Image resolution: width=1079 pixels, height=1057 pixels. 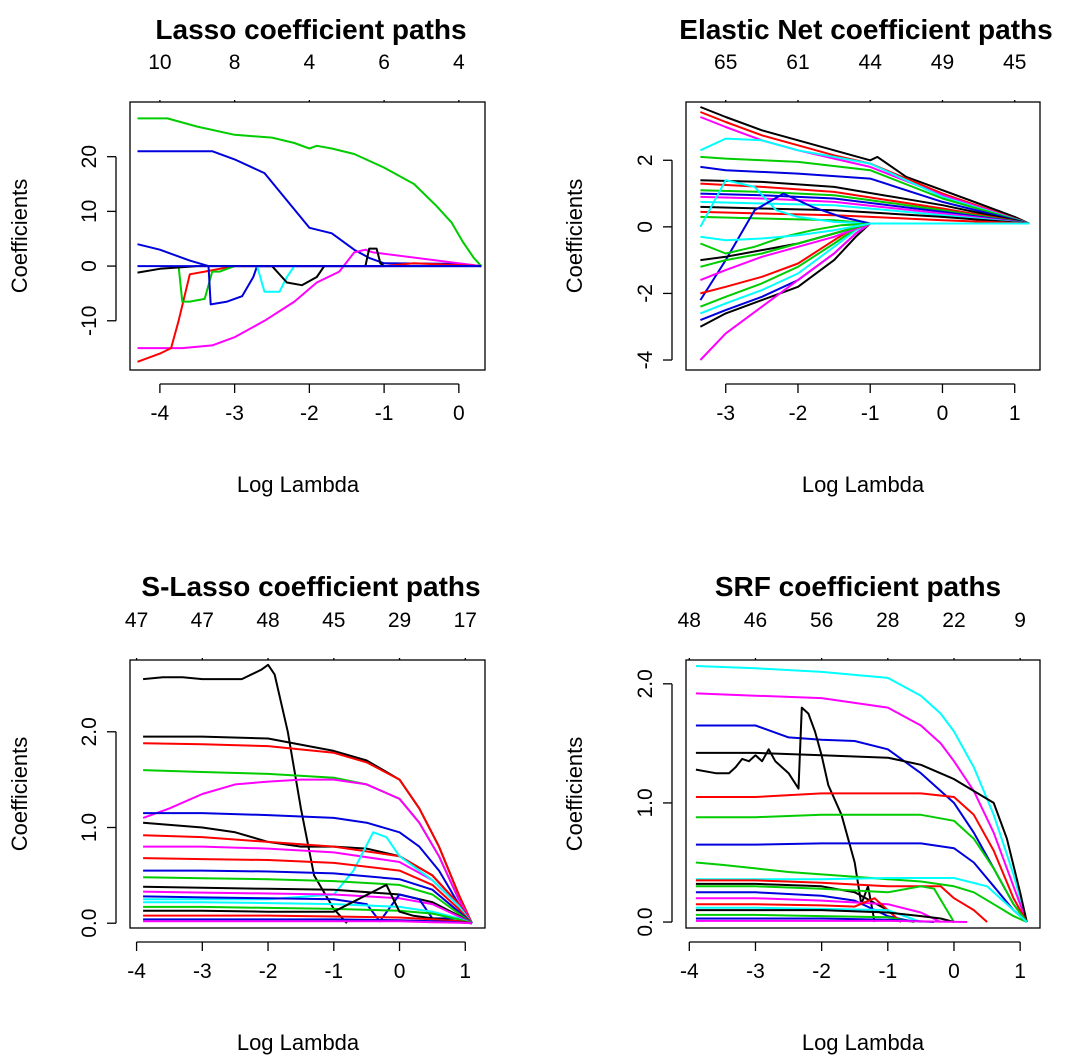 I want to click on srf-y-tick-label: 2.0, so click(x=645, y=683).